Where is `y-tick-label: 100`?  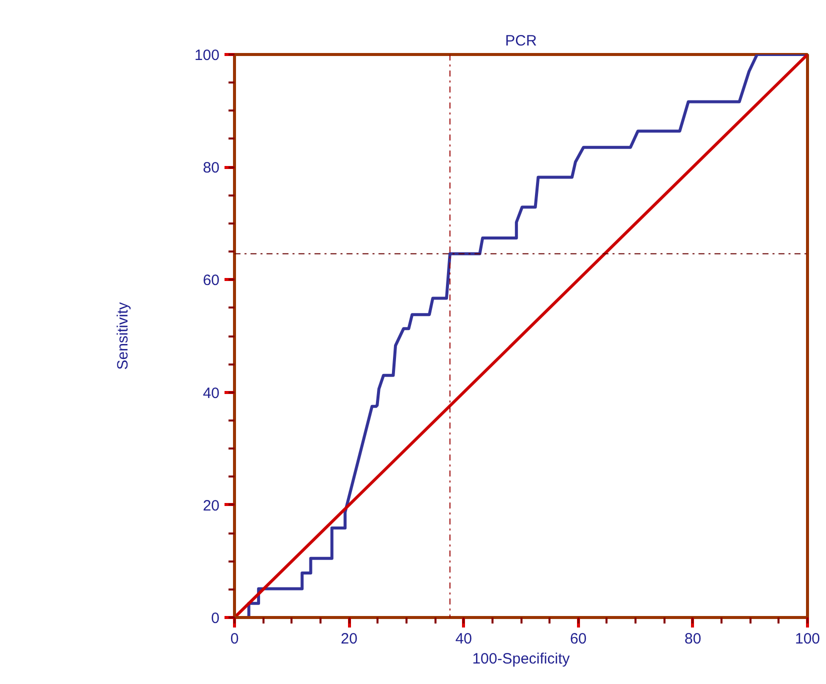 y-tick-label: 100 is located at coordinates (207, 55).